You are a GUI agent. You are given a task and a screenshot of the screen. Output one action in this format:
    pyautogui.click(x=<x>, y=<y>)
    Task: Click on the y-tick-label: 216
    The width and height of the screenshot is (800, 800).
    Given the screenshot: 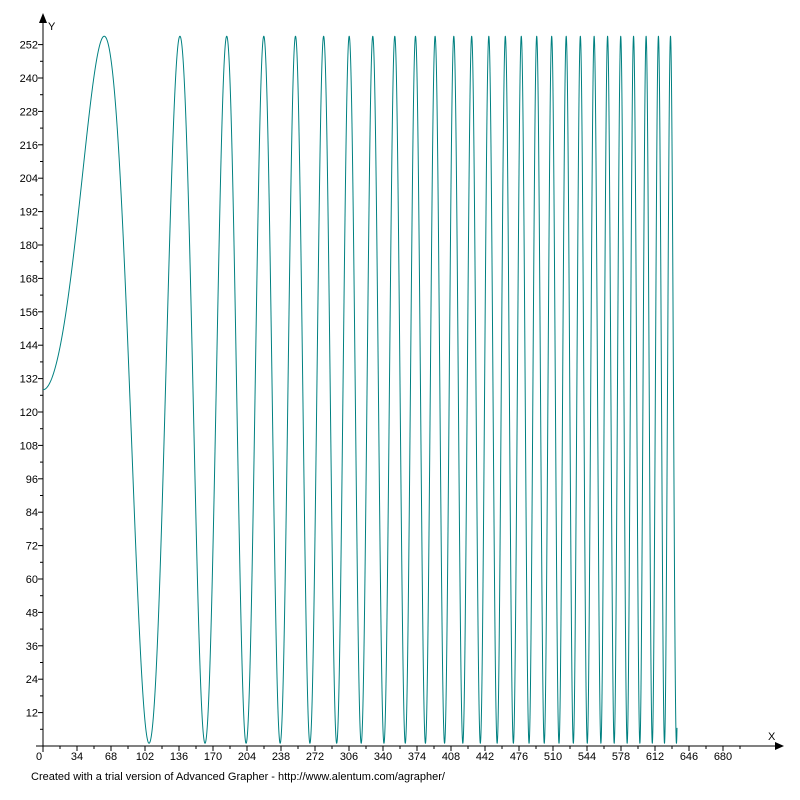 What is the action you would take?
    pyautogui.click(x=29, y=146)
    